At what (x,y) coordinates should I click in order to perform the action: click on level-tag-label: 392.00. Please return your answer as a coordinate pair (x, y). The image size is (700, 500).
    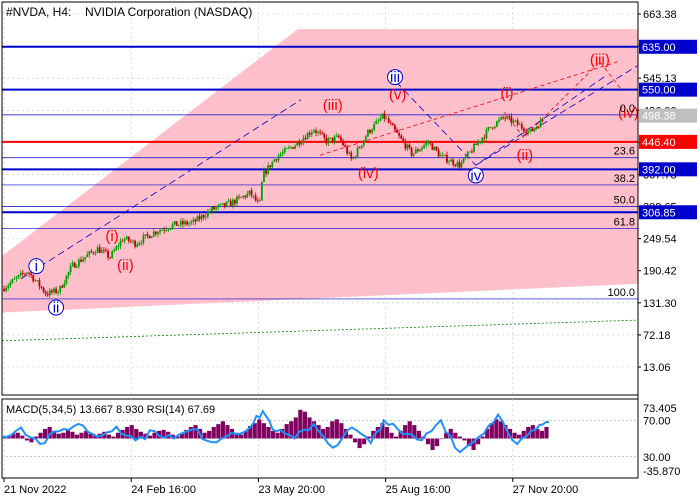
    Looking at the image, I should click on (659, 170).